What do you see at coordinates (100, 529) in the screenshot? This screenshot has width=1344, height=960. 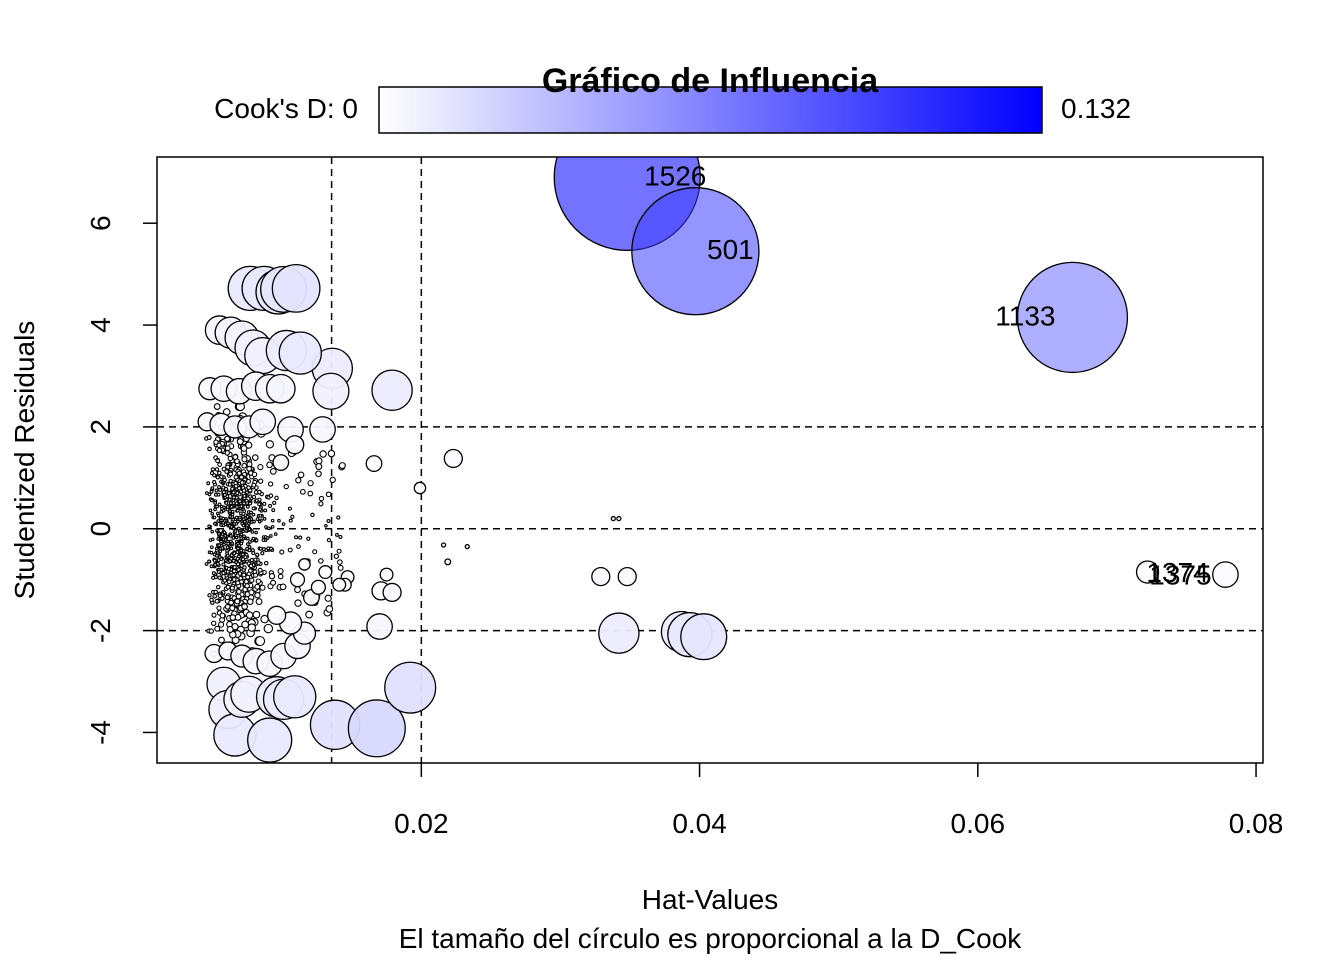 I see `y-tick-label: 0` at bounding box center [100, 529].